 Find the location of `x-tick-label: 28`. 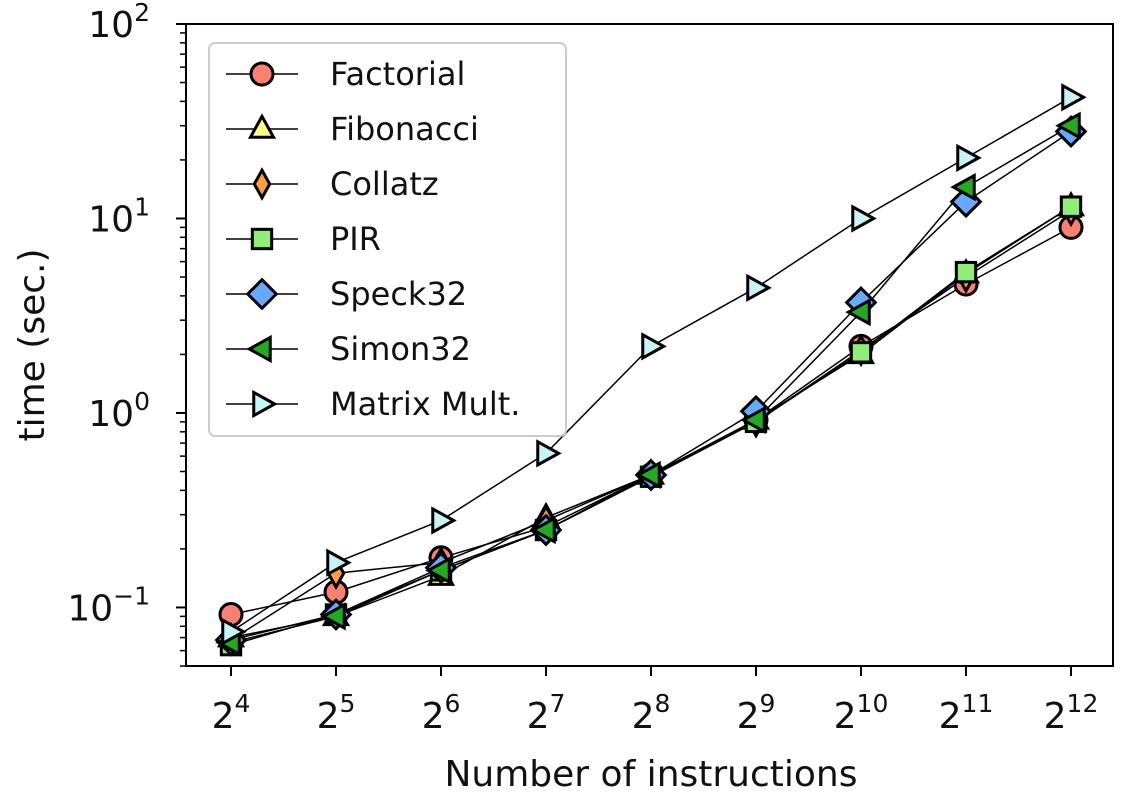

x-tick-label: 28 is located at coordinates (651, 713).